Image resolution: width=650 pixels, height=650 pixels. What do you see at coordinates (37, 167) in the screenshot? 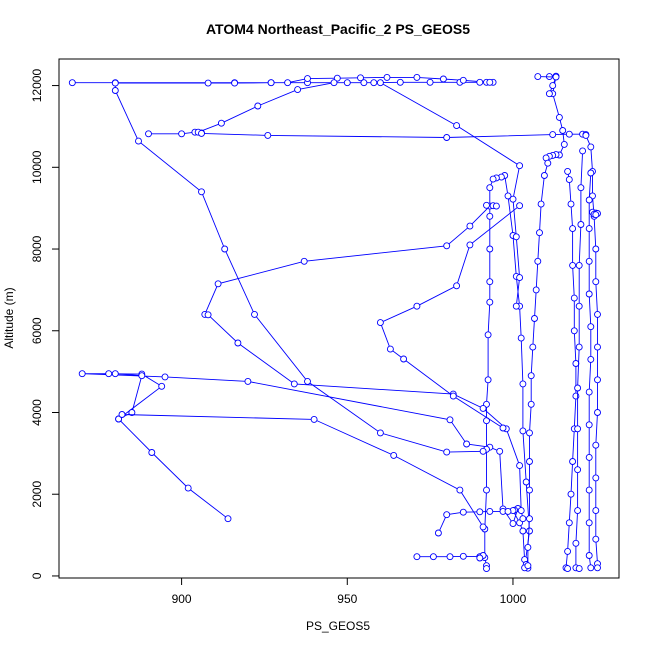
I see `y-tick-label: 10000` at bounding box center [37, 167].